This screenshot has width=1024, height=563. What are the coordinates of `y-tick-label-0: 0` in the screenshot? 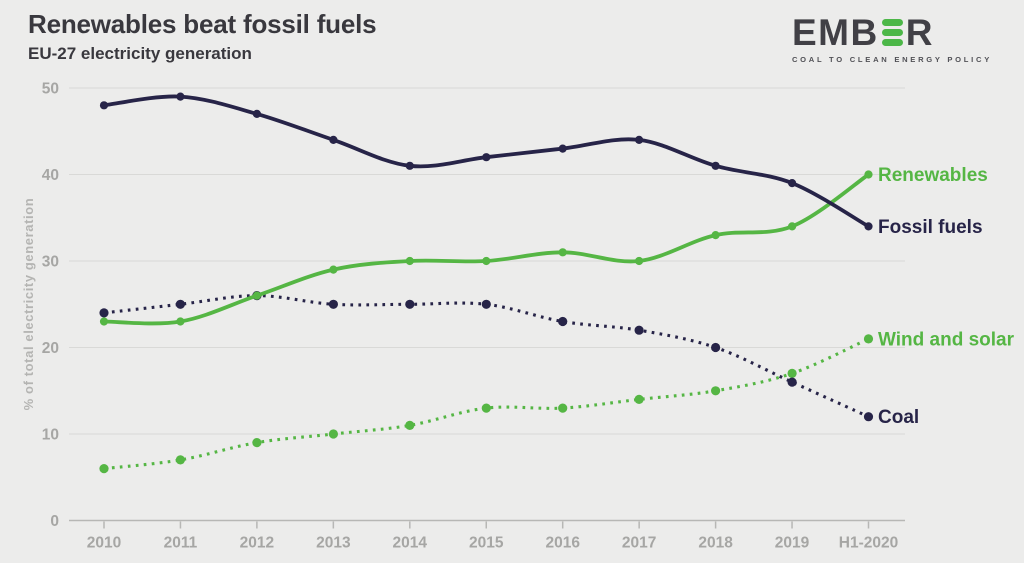 It's located at (54, 521).